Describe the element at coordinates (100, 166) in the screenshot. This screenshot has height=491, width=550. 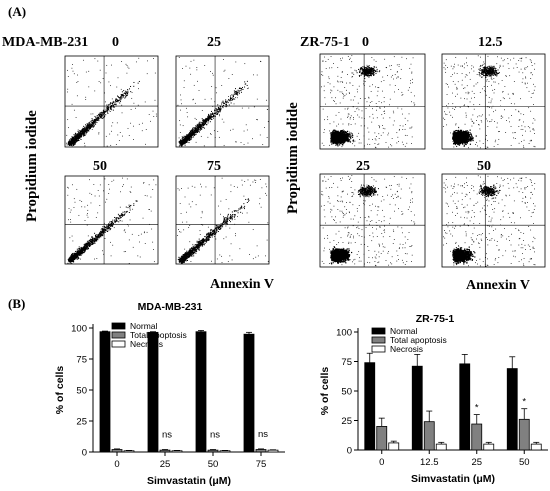
I see `flow-title-left-2: 50` at that location.